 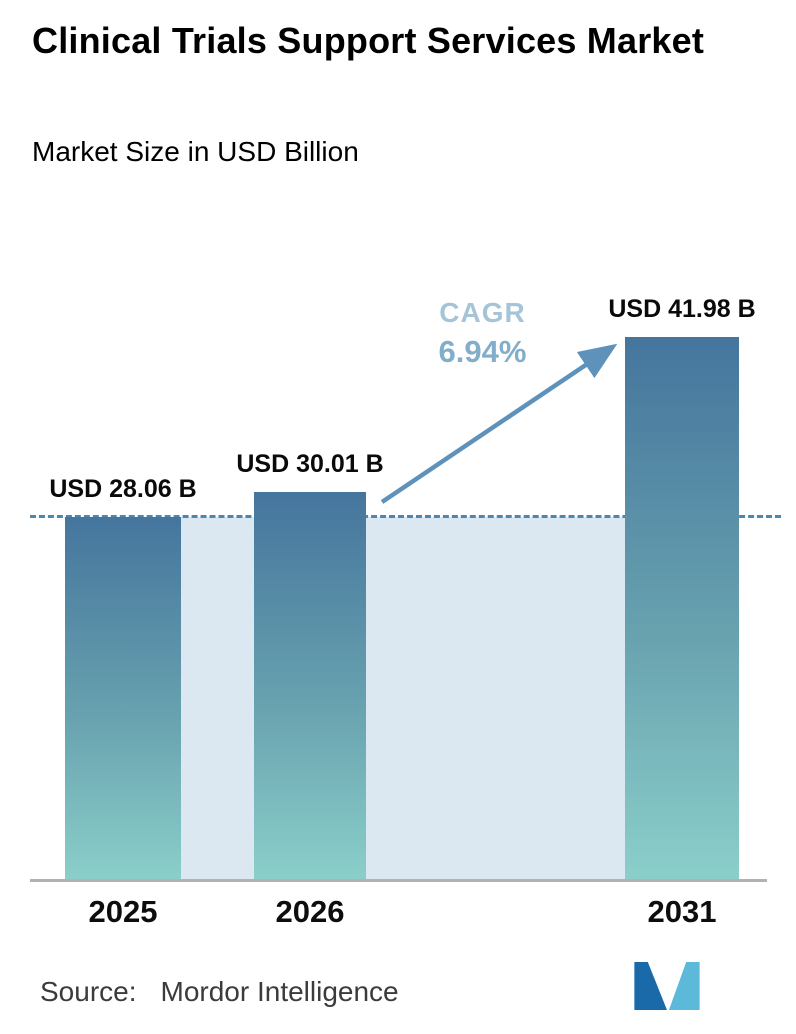 What do you see at coordinates (405, 516) in the screenshot?
I see `reference-dashed-line` at bounding box center [405, 516].